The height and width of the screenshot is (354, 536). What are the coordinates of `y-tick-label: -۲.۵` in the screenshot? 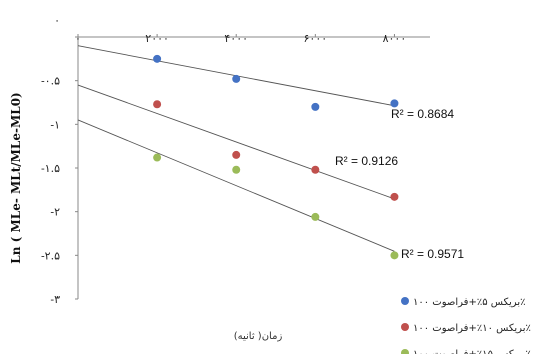 It's located at (50, 255).